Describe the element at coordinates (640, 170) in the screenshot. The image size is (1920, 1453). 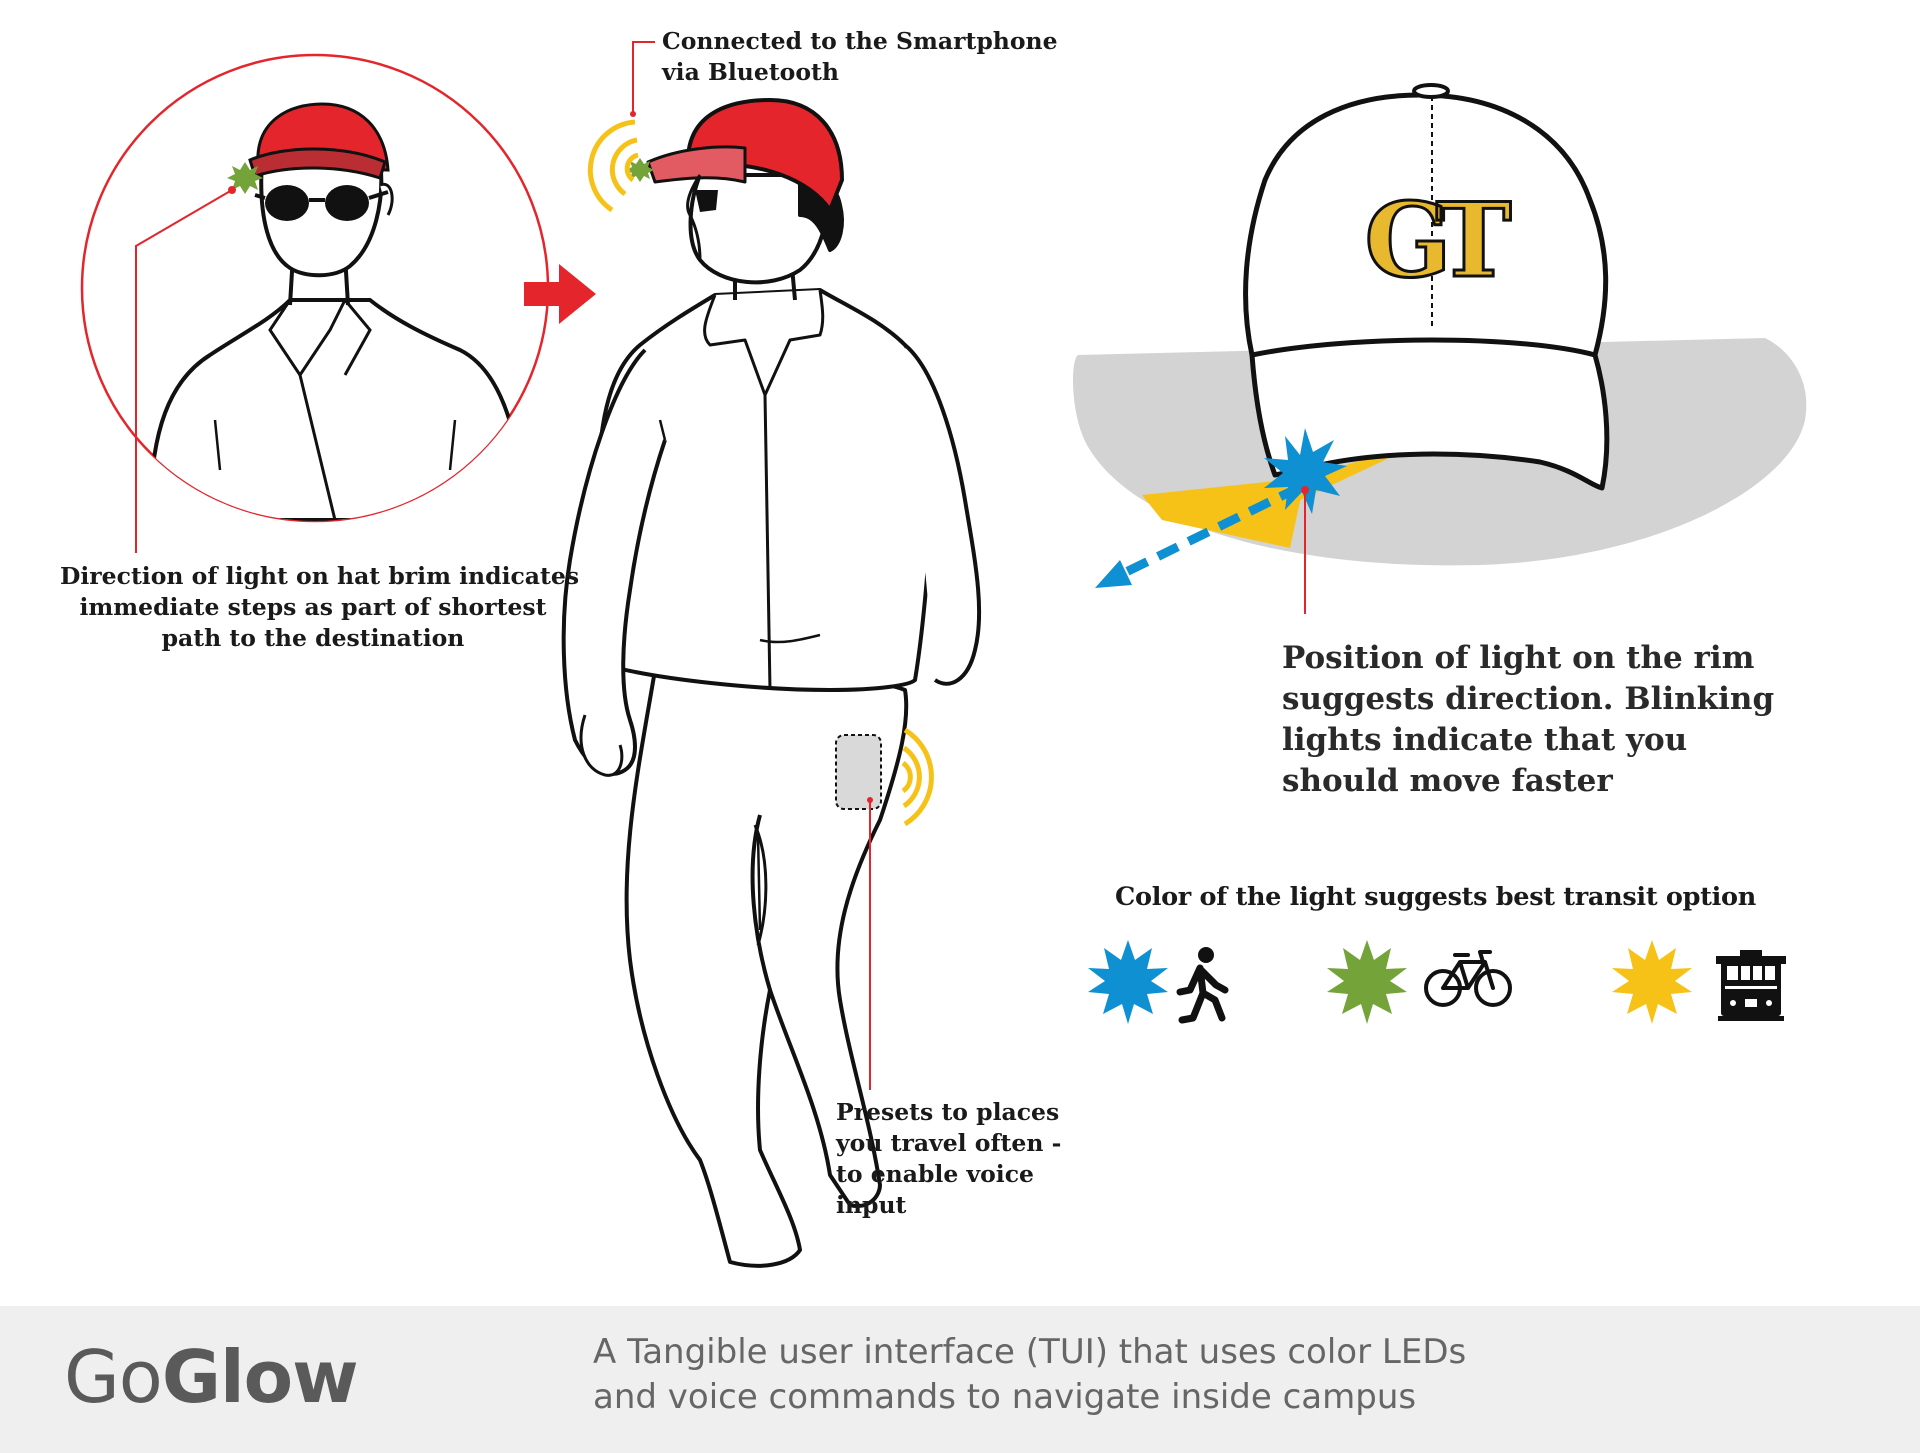
I see `green-led-small` at that location.